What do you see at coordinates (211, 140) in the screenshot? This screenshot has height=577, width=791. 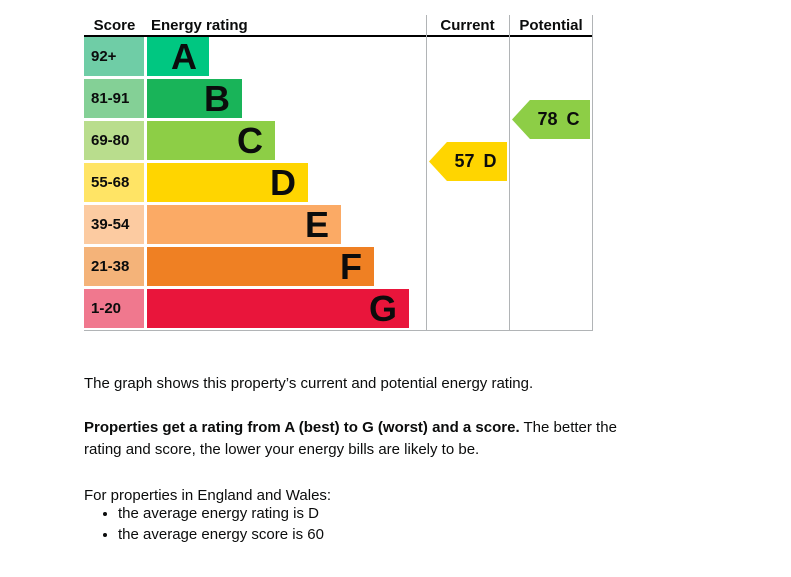 I see `band-bar-c: C` at bounding box center [211, 140].